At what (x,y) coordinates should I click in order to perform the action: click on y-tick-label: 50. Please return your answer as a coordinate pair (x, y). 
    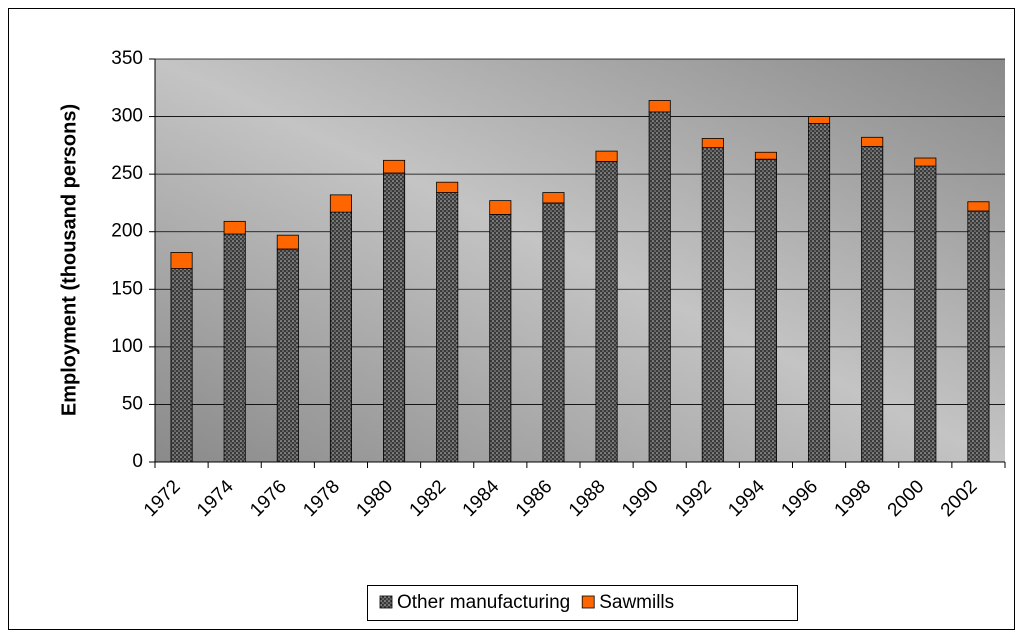
    Looking at the image, I should click on (132, 403).